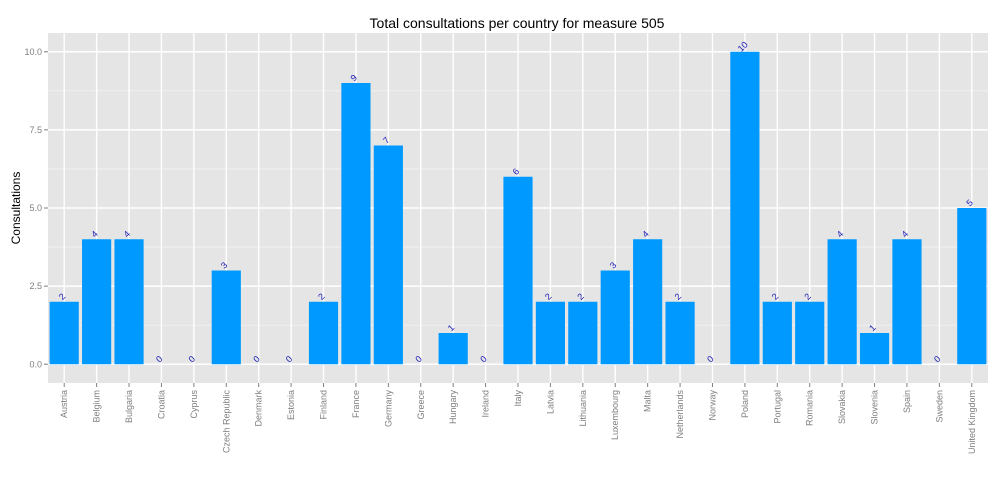 Image resolution: width=1000 pixels, height=480 pixels. What do you see at coordinates (35, 130) in the screenshot?
I see `y-tick-label: 7.5` at bounding box center [35, 130].